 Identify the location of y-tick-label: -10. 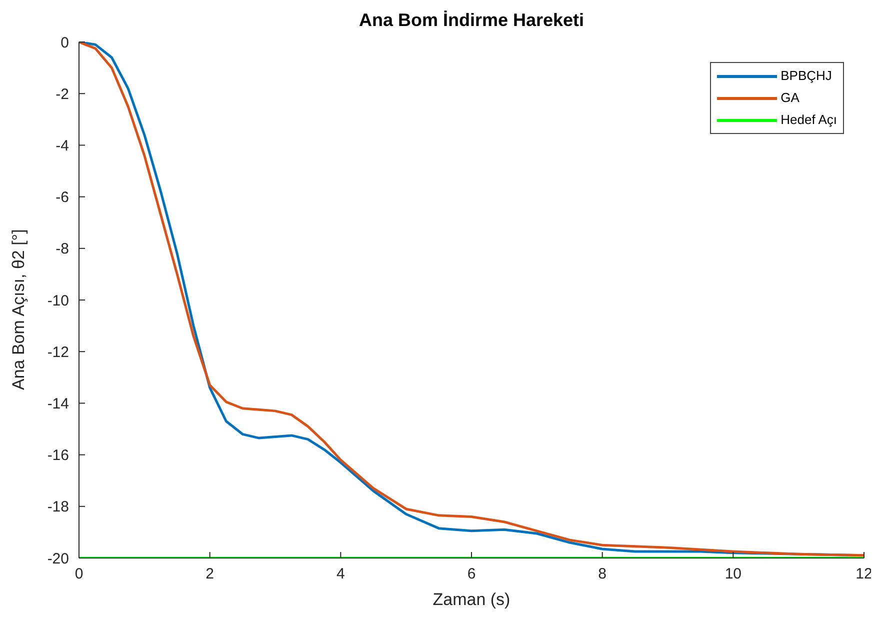
(58, 301).